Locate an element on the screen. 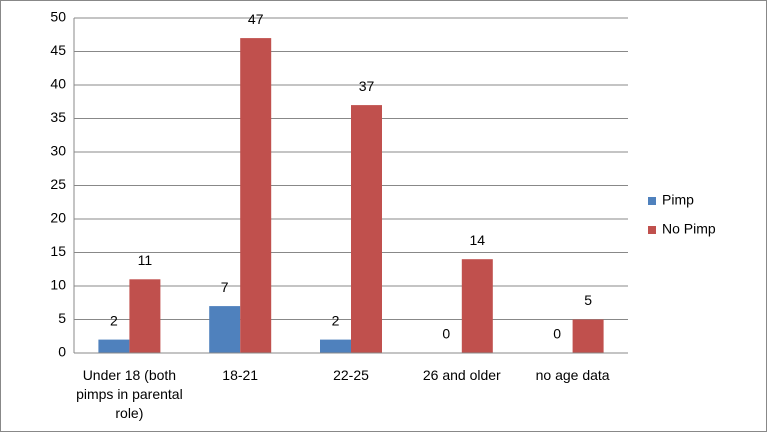 This screenshot has height=432, width=767. data-label: 5 is located at coordinates (588, 300).